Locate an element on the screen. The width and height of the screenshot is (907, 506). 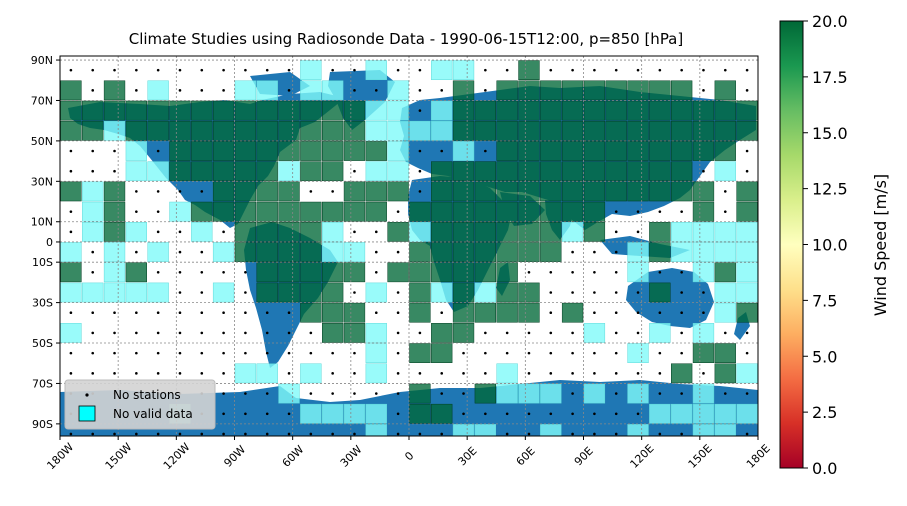
legend: No stations No valid data is located at coordinates (140, 404).